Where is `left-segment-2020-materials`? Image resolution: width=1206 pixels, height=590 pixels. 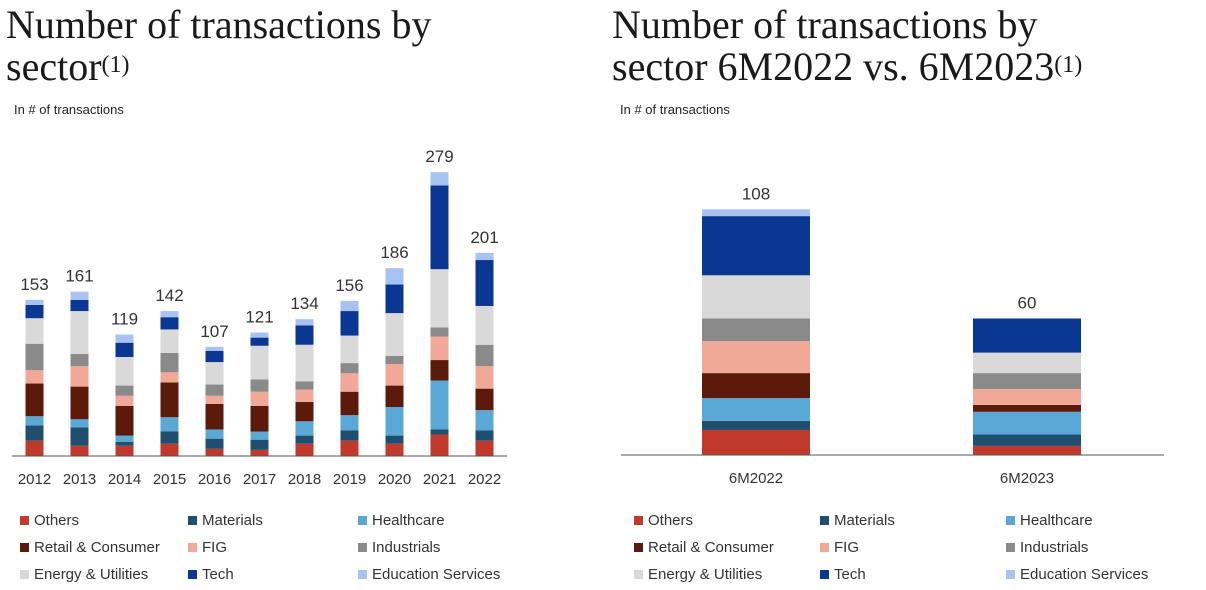 left-segment-2020-materials is located at coordinates (394, 439).